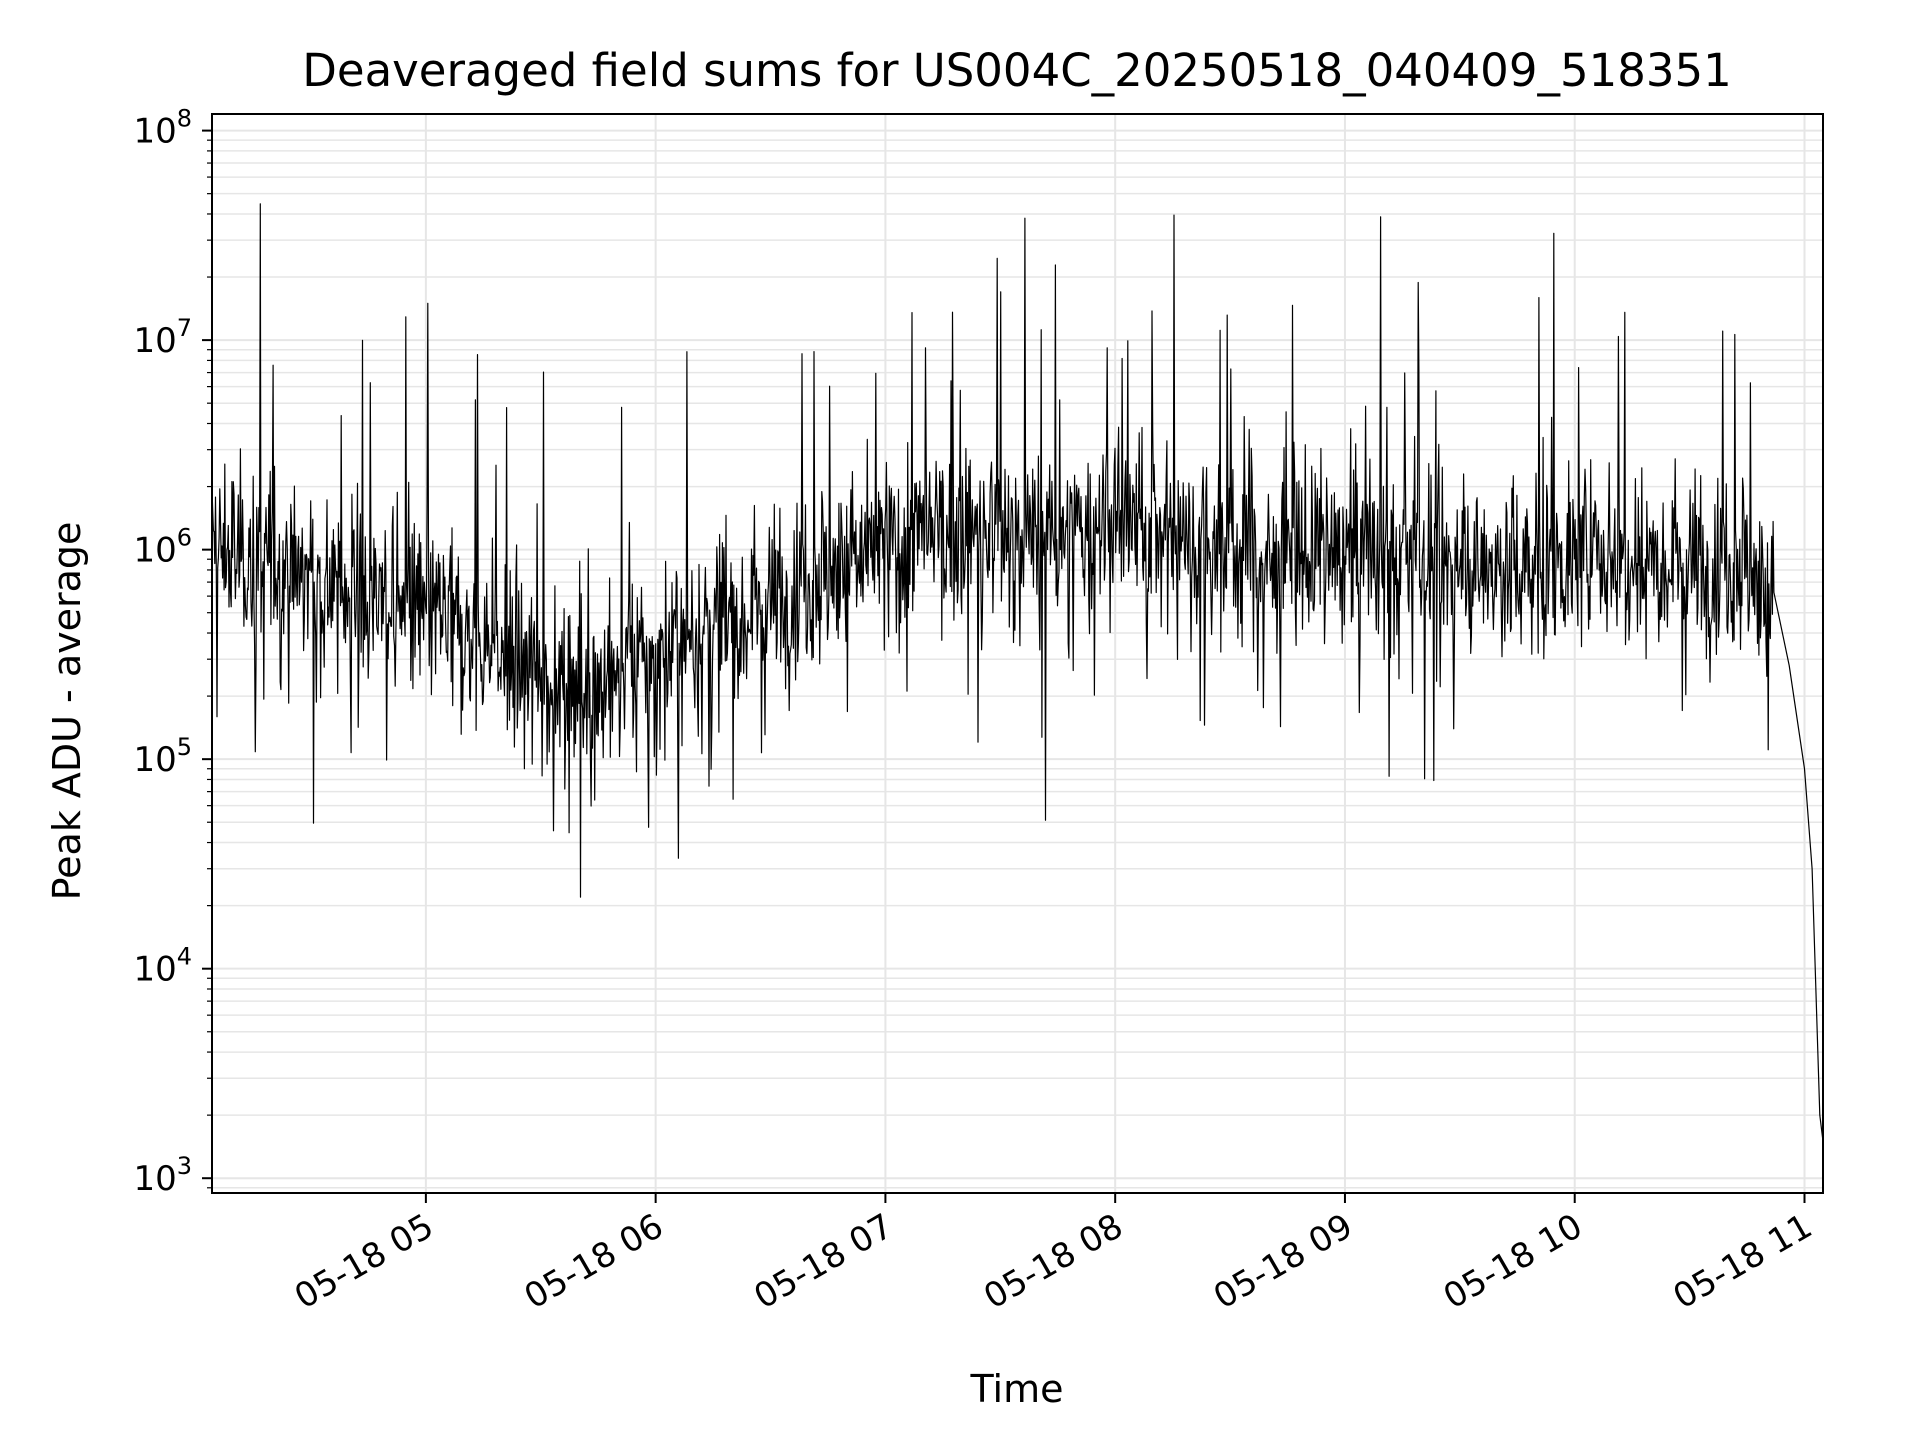  What do you see at coordinates (594, 1261) in the screenshot?
I see `x-tick-label: 05-18 06` at bounding box center [594, 1261].